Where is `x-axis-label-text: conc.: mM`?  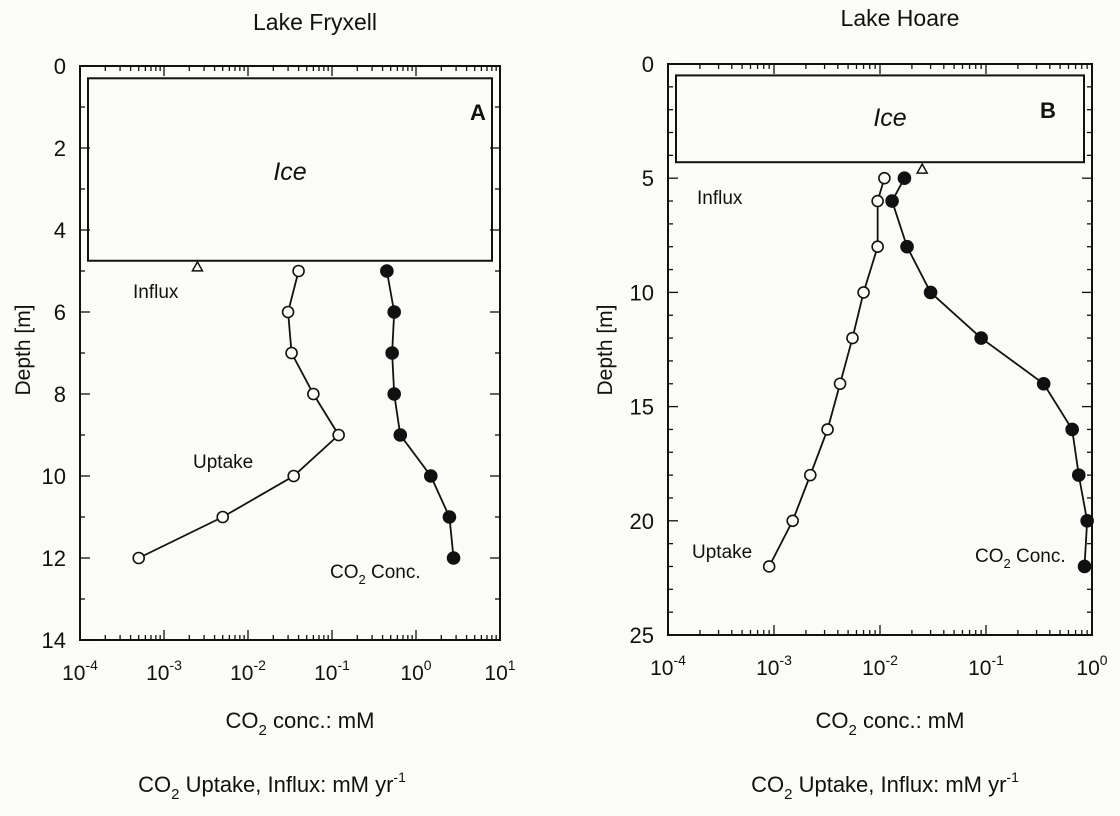
x-axis-label-text: conc.: mM is located at coordinates (911, 720).